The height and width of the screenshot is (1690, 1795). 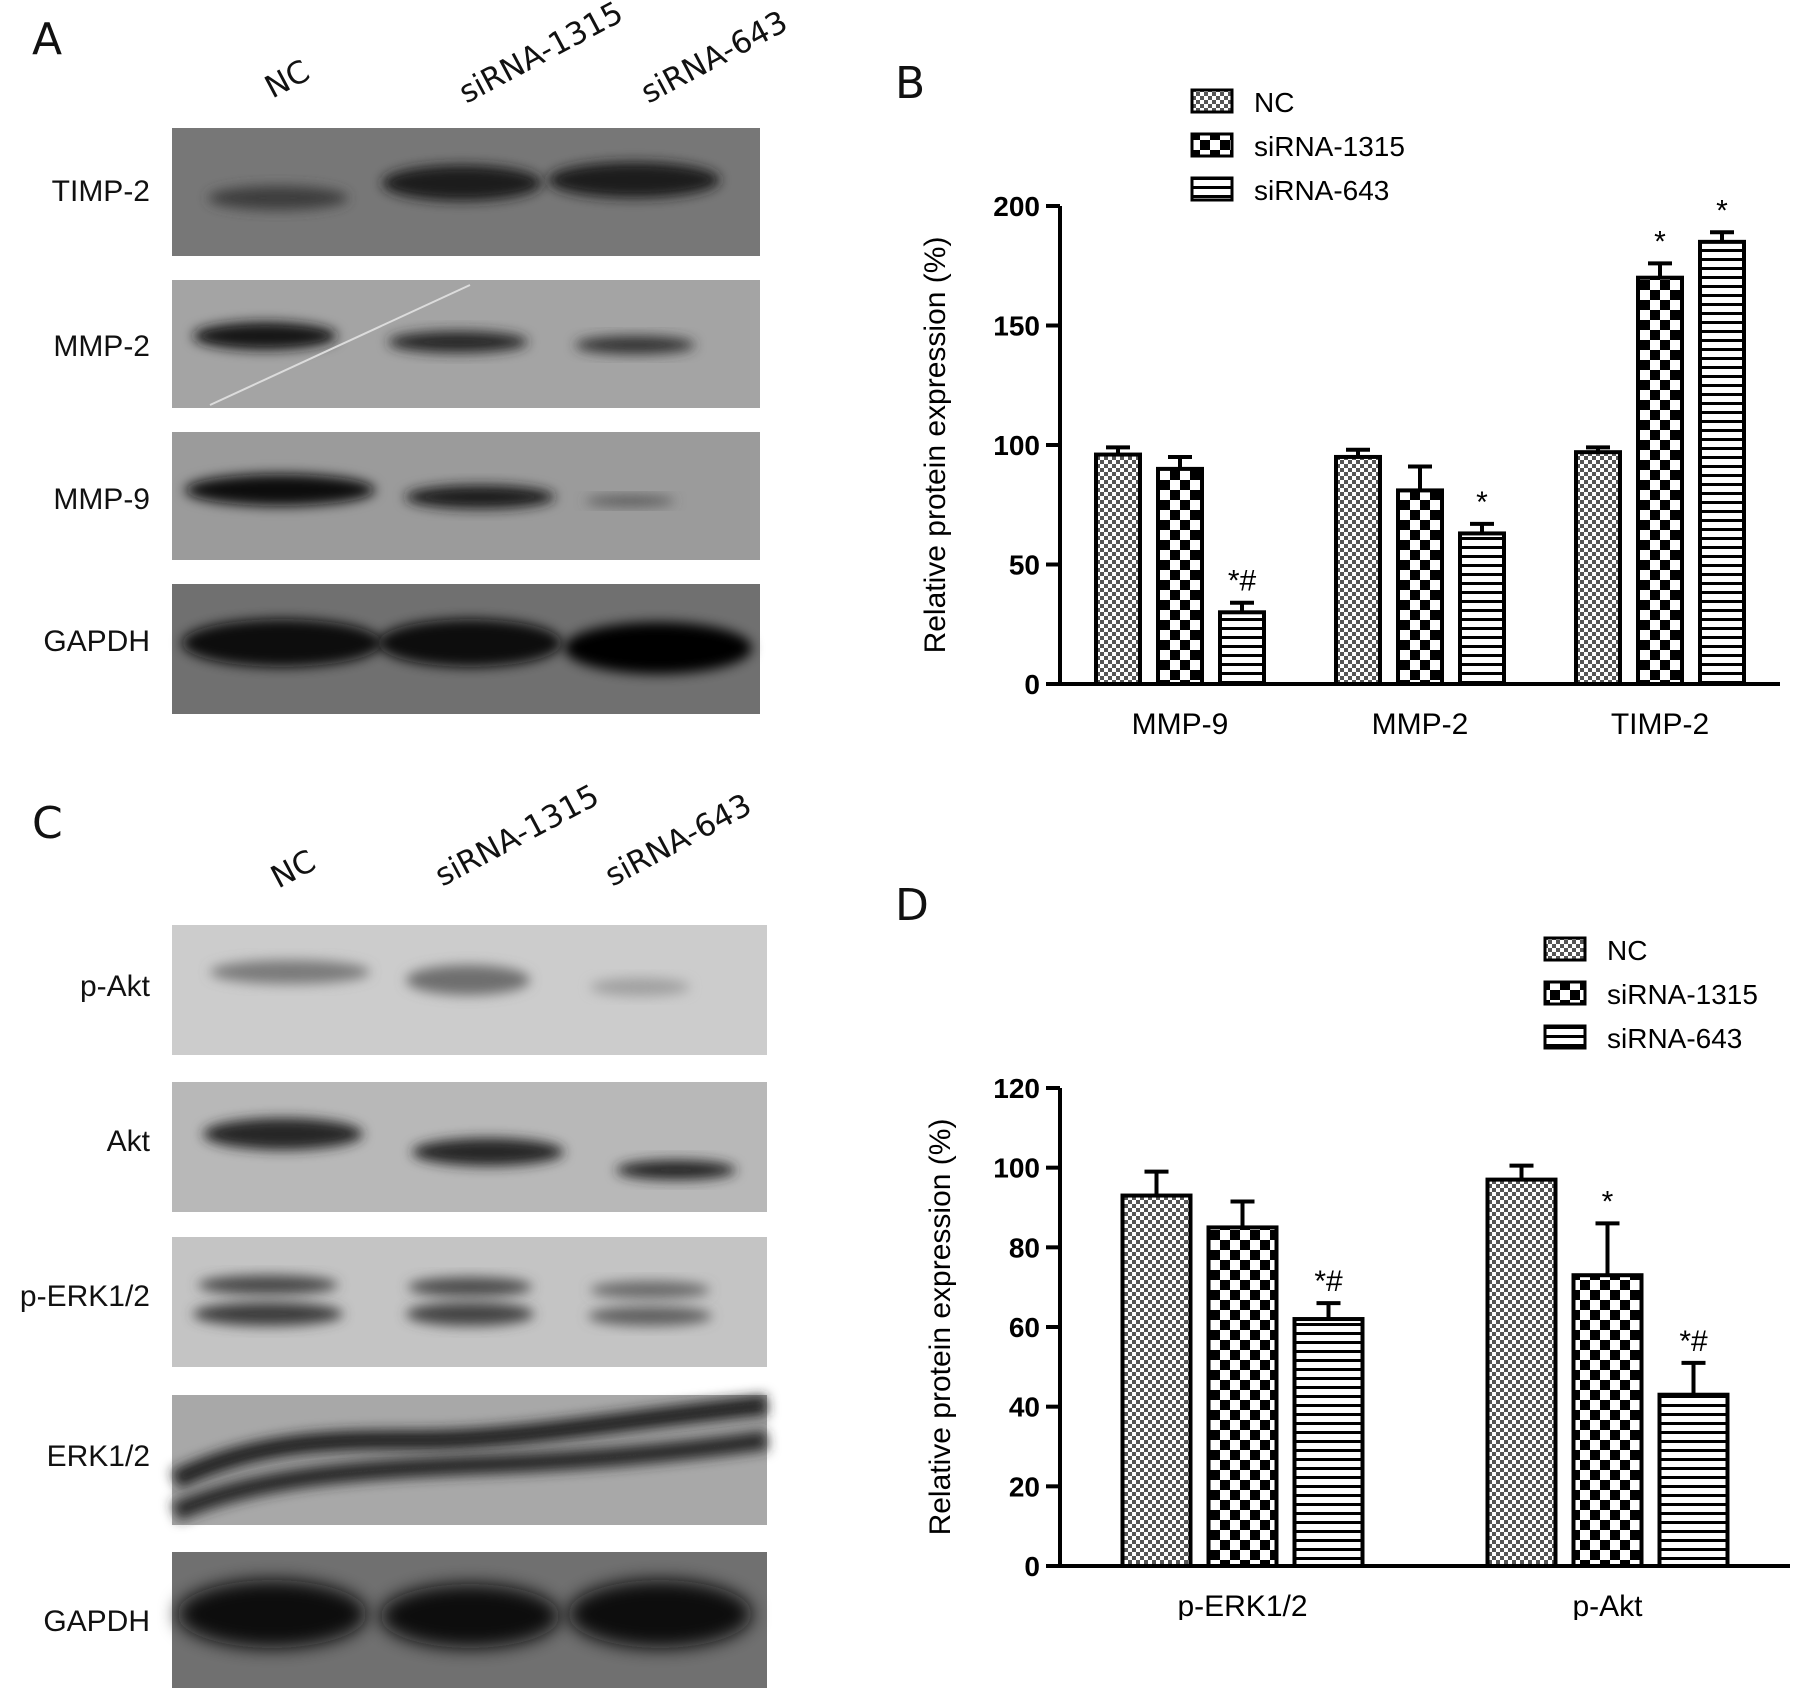 I want to click on y-tick-label: 40, so click(x=1024, y=1407).